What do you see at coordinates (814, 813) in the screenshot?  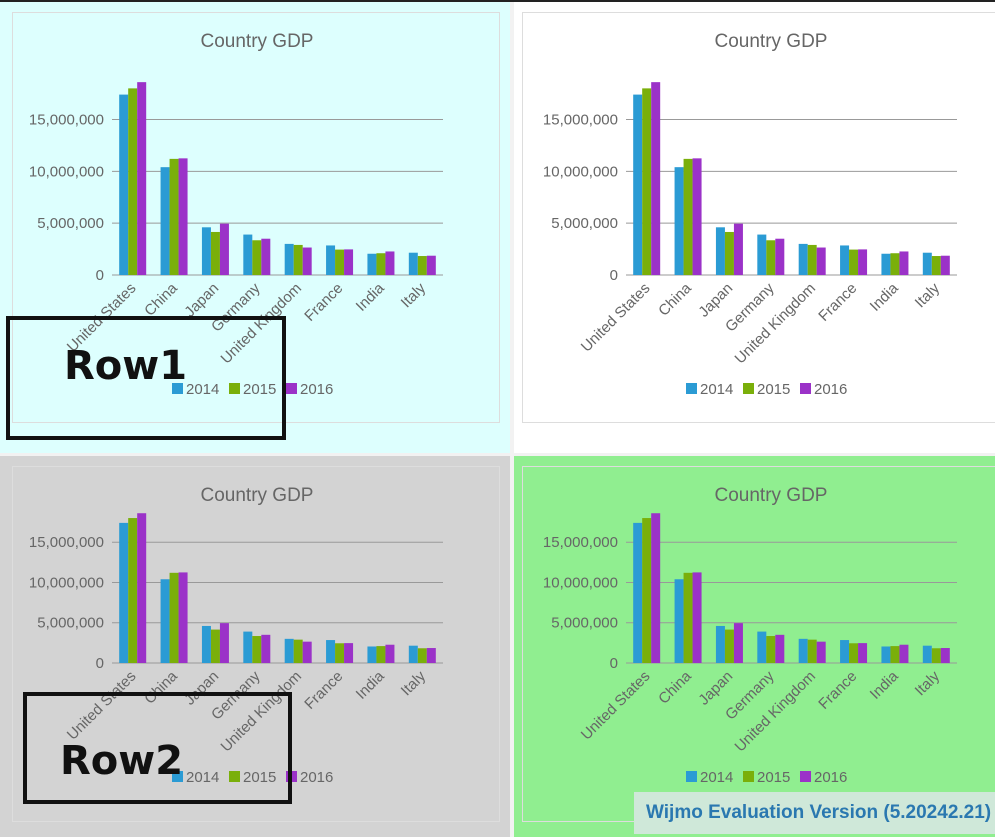 I see `evaluation-notice: Wijmo Evaluation Version (5.20242.21)` at bounding box center [814, 813].